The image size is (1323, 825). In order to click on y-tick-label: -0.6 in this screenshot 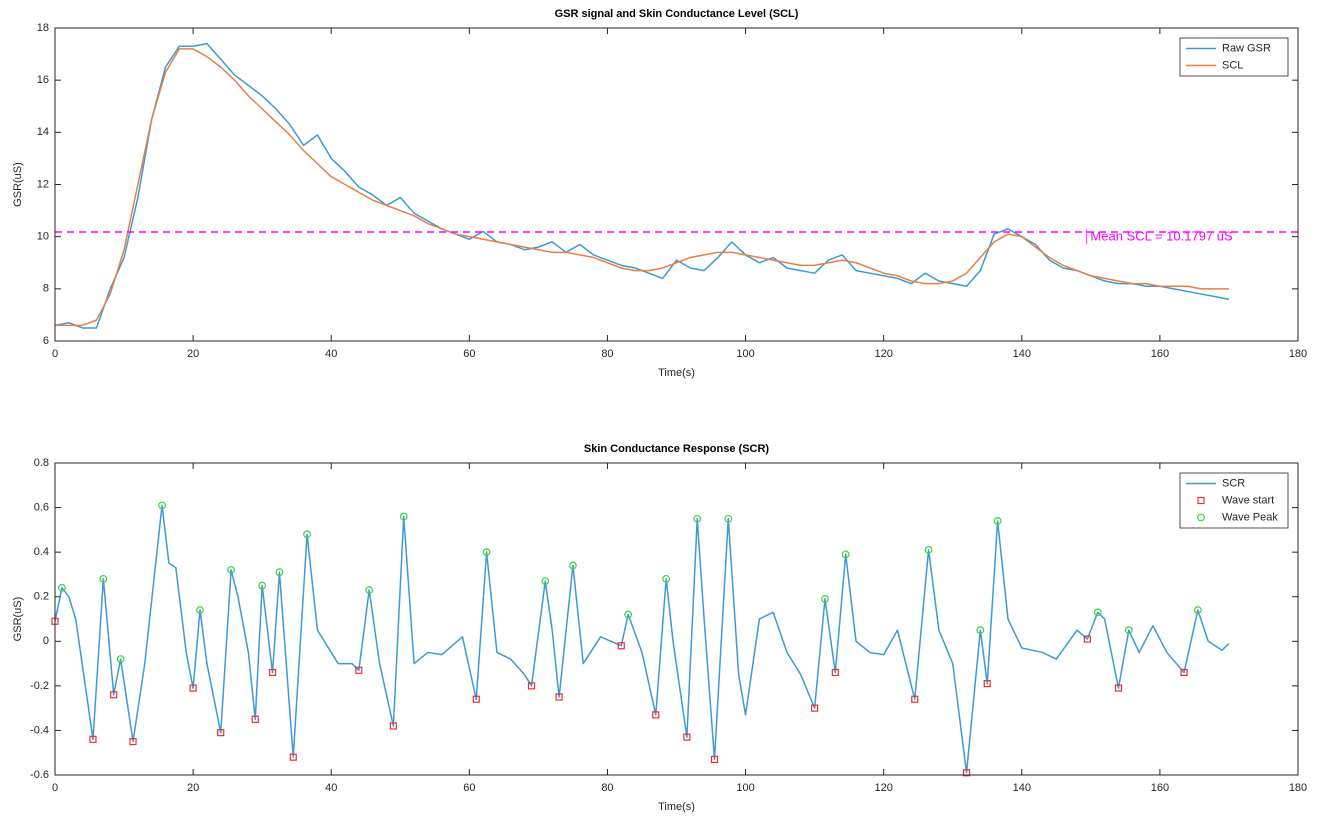, I will do `click(39, 775)`.